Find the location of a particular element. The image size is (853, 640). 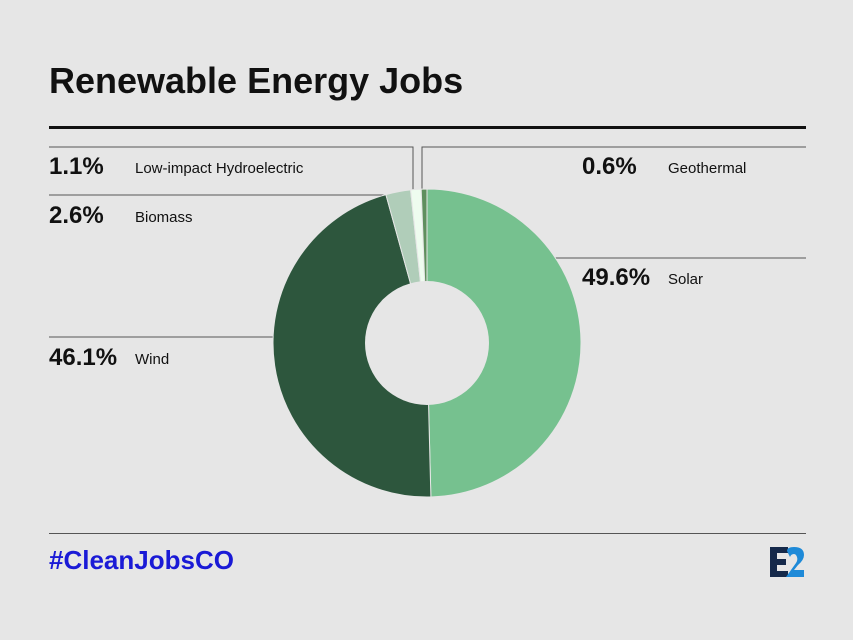

legend-label-wind: Wind is located at coordinates (152, 359).